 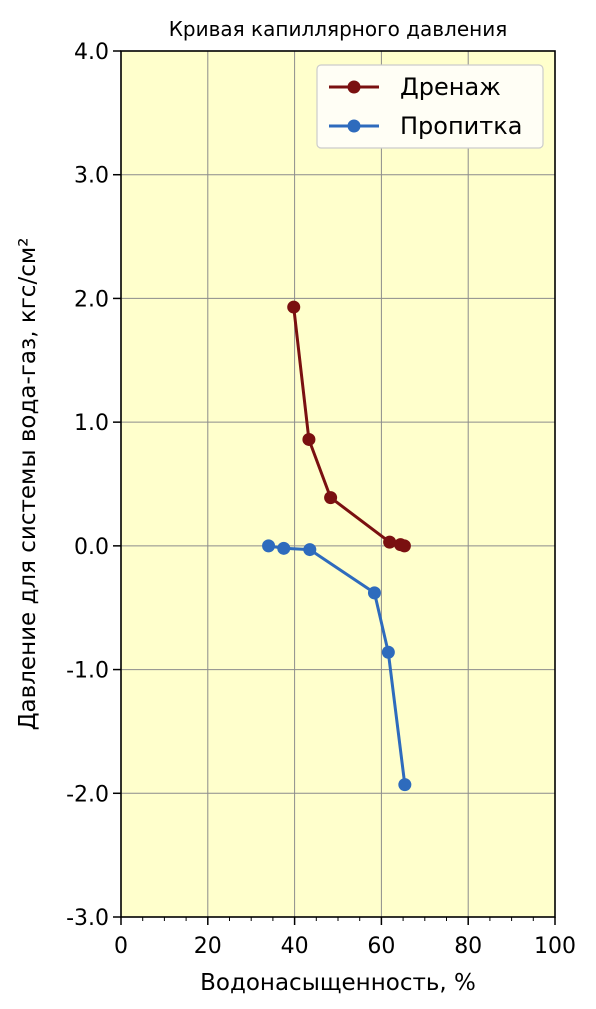 I want to click on legend-label-imbibition: Пропитка, so click(x=461, y=126).